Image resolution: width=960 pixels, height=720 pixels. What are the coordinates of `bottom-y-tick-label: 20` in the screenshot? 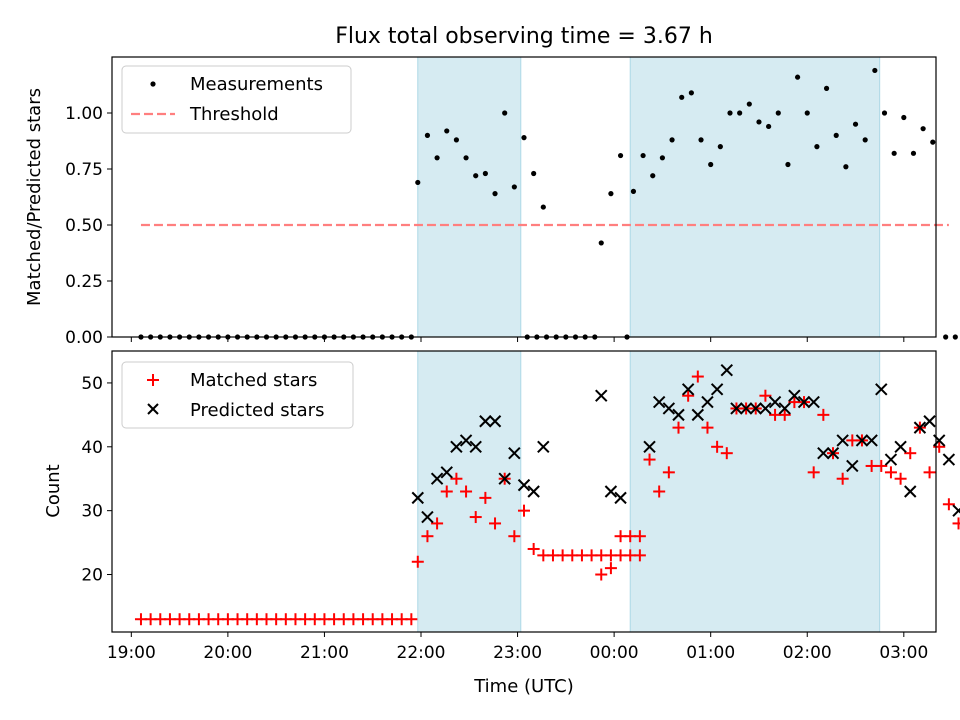 It's located at (92, 576).